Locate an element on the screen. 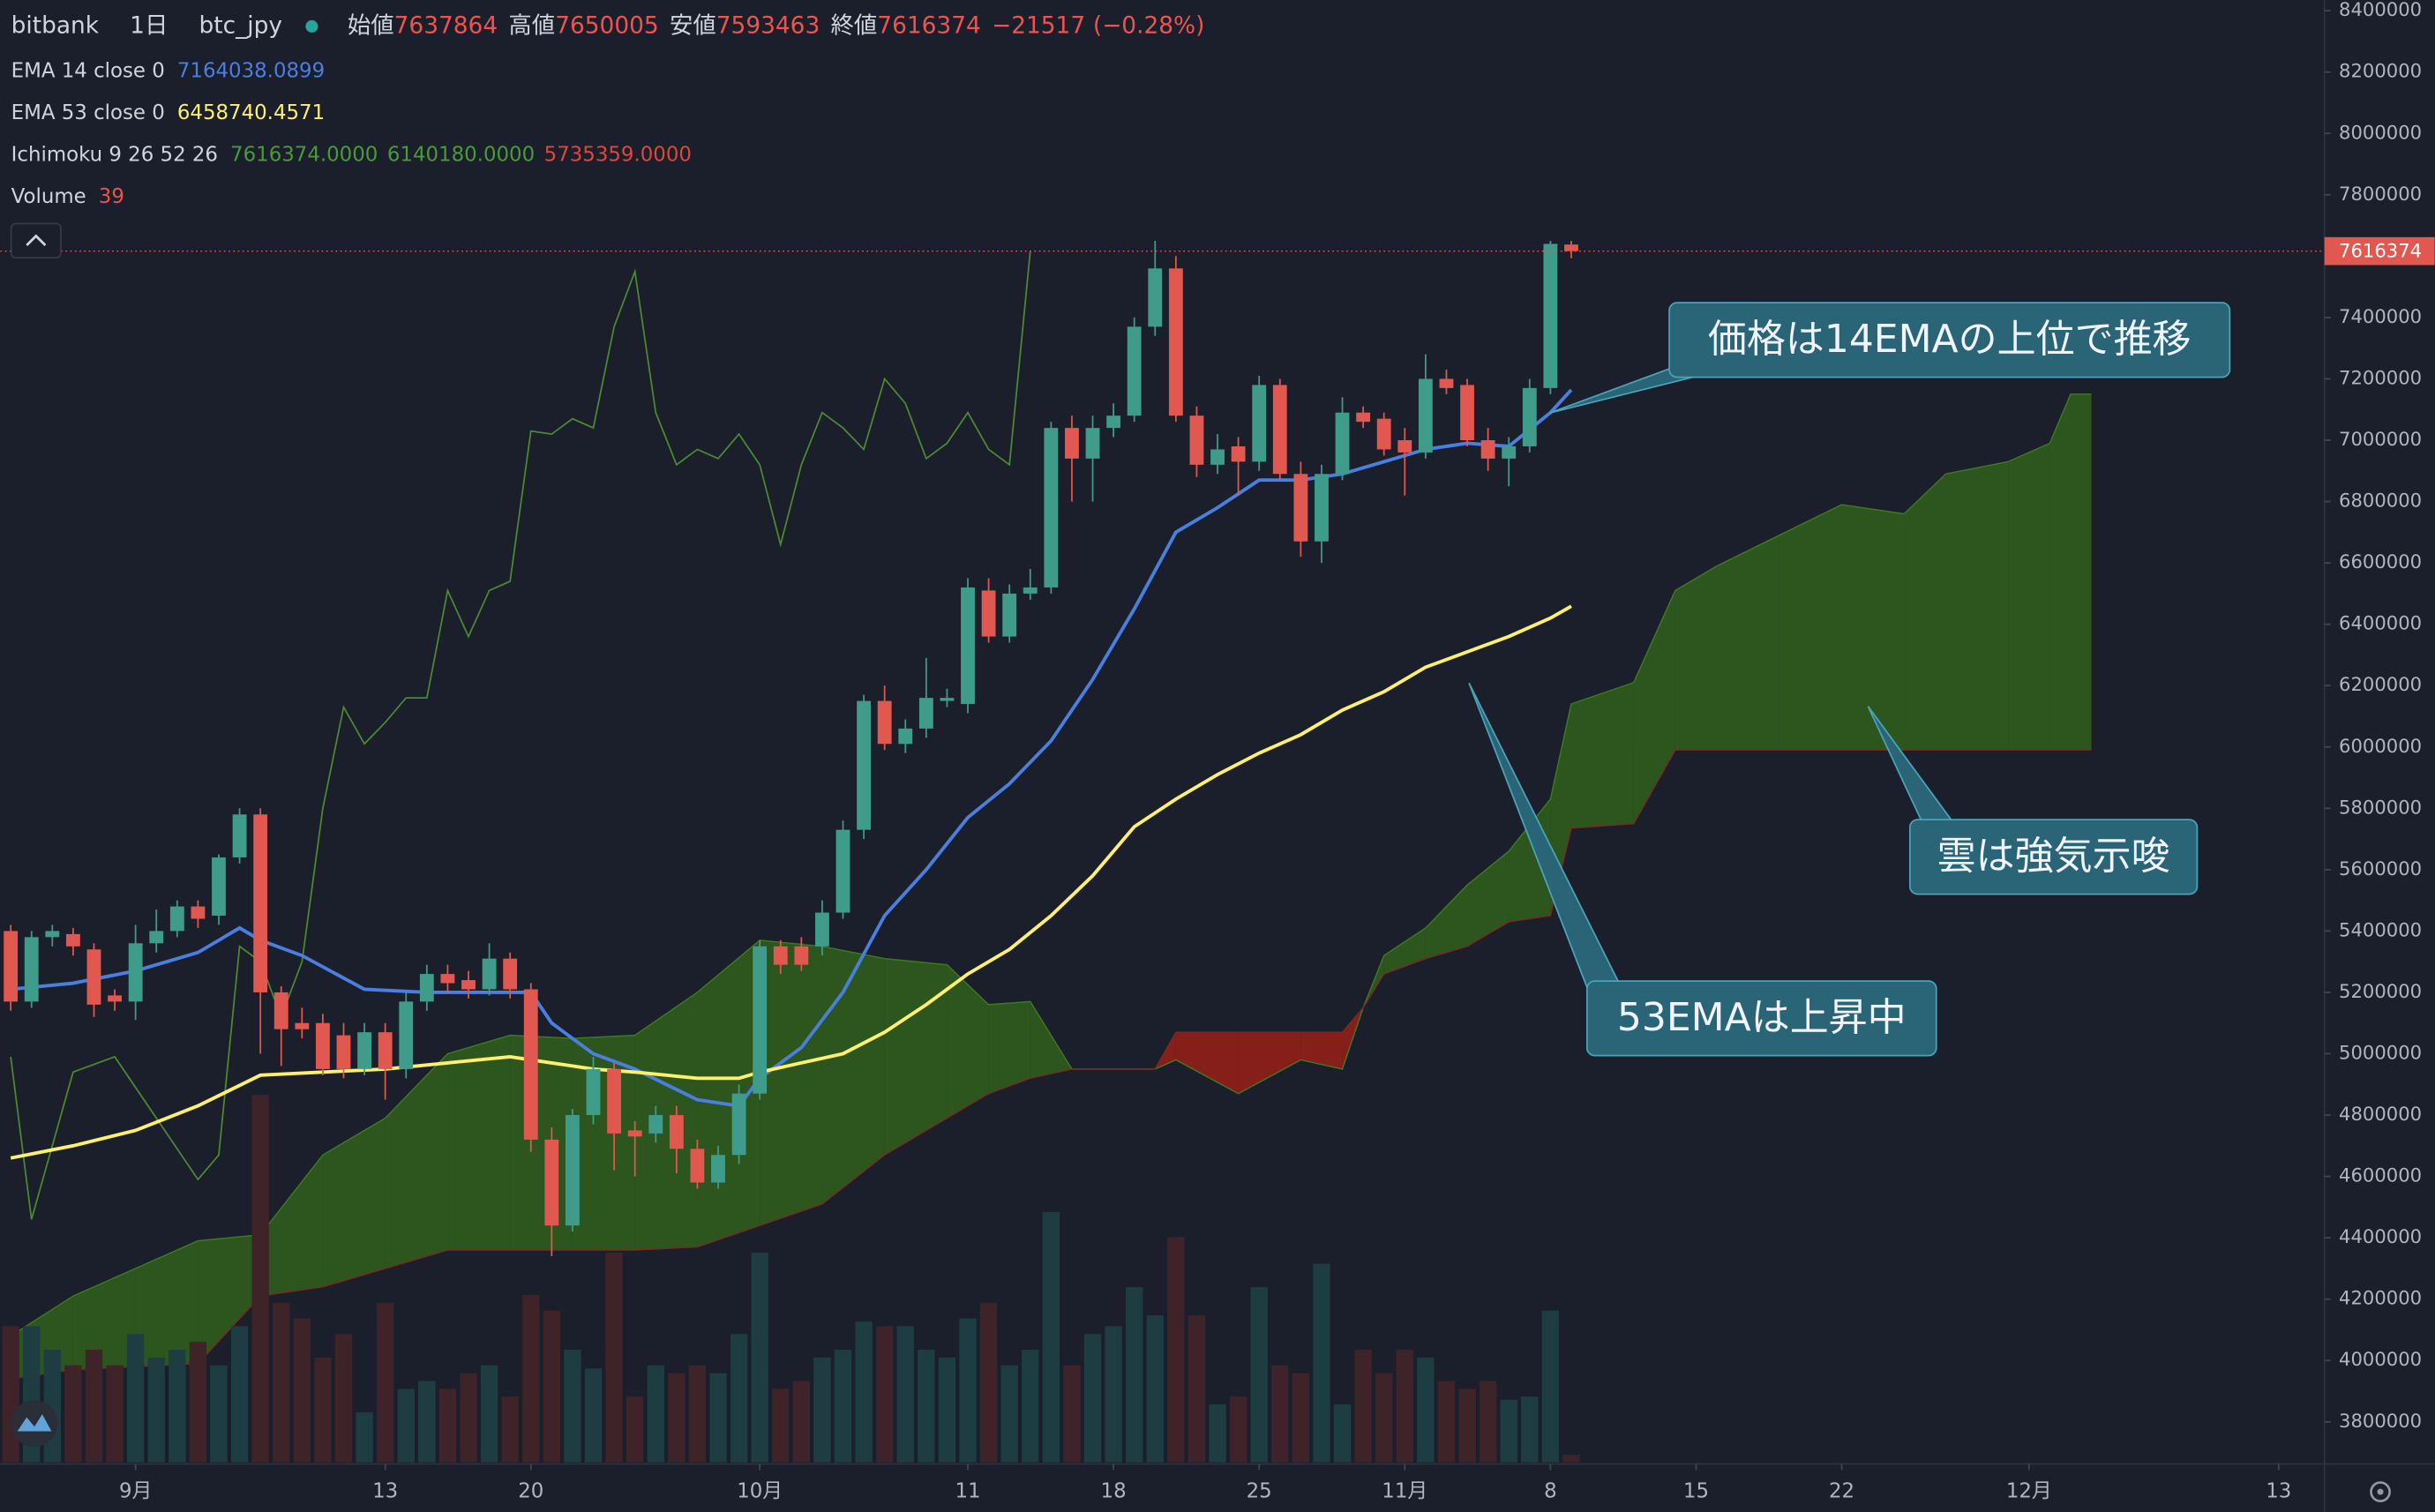 The image size is (2435, 1512). callout-text: 雲は強気示唆 is located at coordinates (2053, 856).